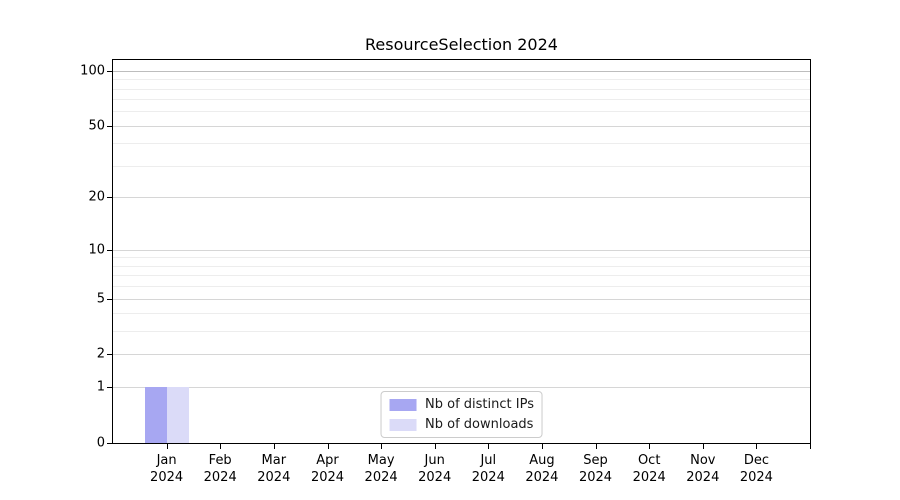  What do you see at coordinates (479, 404) in the screenshot?
I see `legend-label: Nb of distinct IPs` at bounding box center [479, 404].